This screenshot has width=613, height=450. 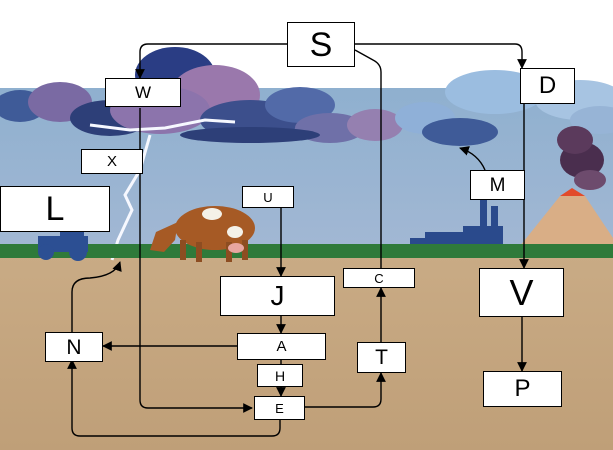 What do you see at coordinates (472, 158) in the screenshot?
I see `arrow-m-to-cloud` at bounding box center [472, 158].